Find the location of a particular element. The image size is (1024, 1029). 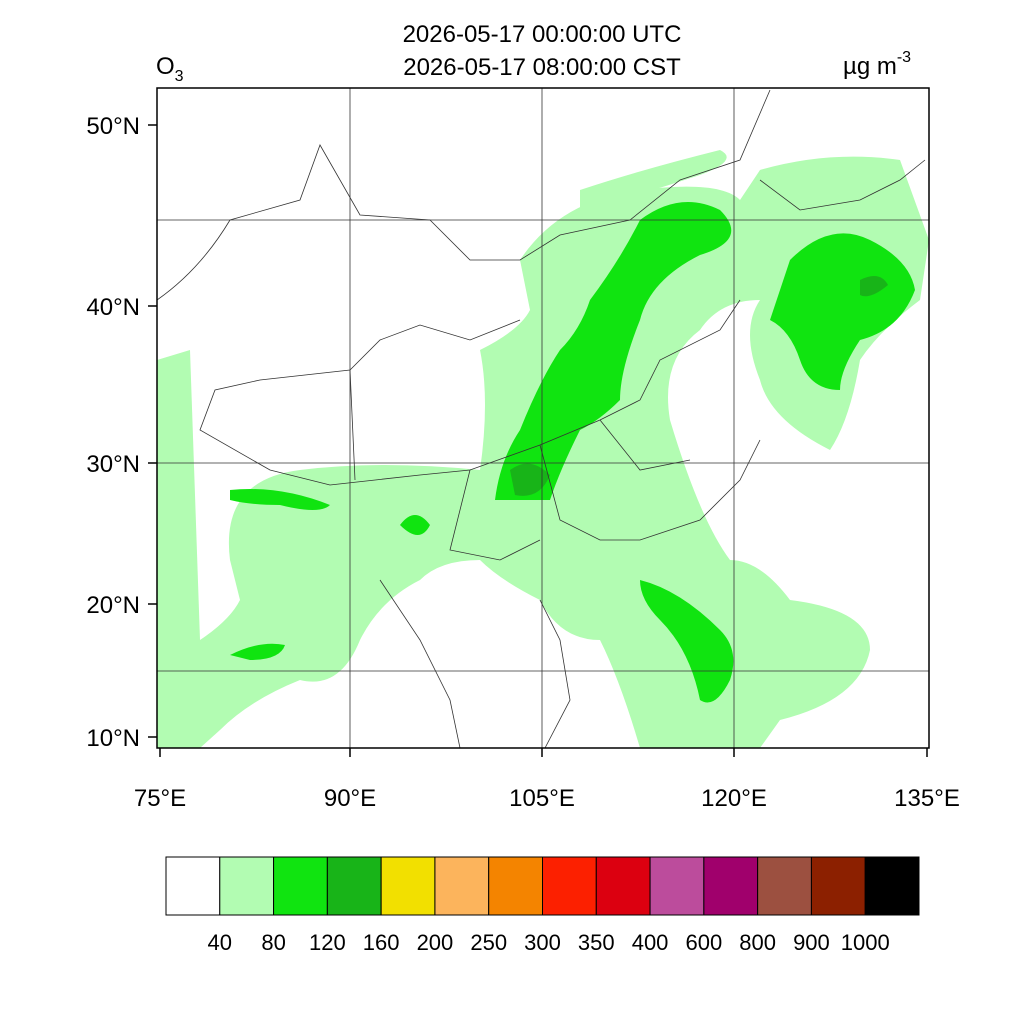

colorbar: 40 80 120 160 200 250 300 350 400 600 800 900 1000 is located at coordinates (542, 905).